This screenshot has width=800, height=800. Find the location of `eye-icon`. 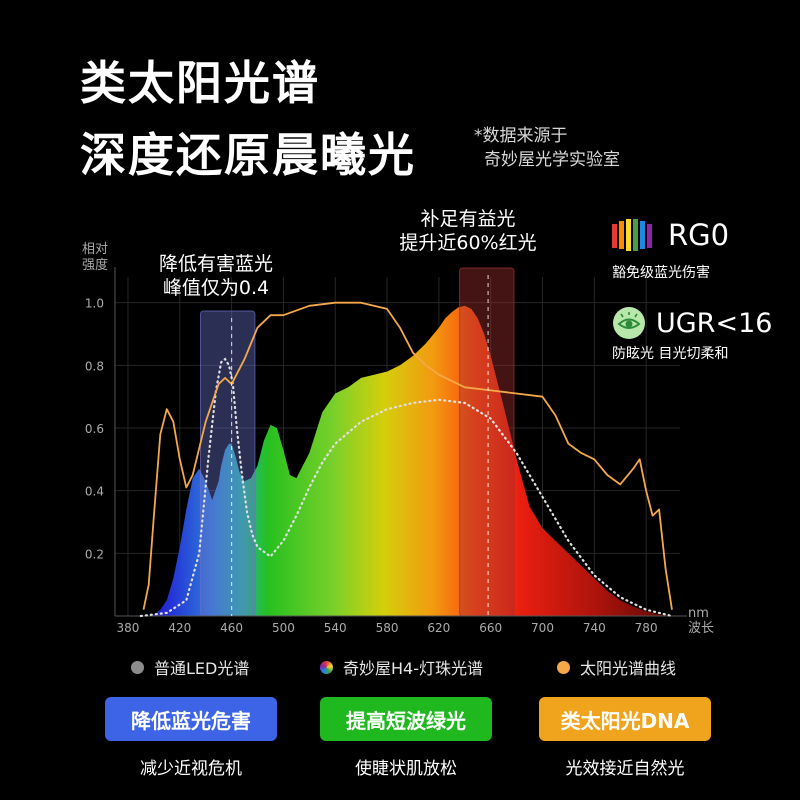

eye-icon is located at coordinates (629, 323).